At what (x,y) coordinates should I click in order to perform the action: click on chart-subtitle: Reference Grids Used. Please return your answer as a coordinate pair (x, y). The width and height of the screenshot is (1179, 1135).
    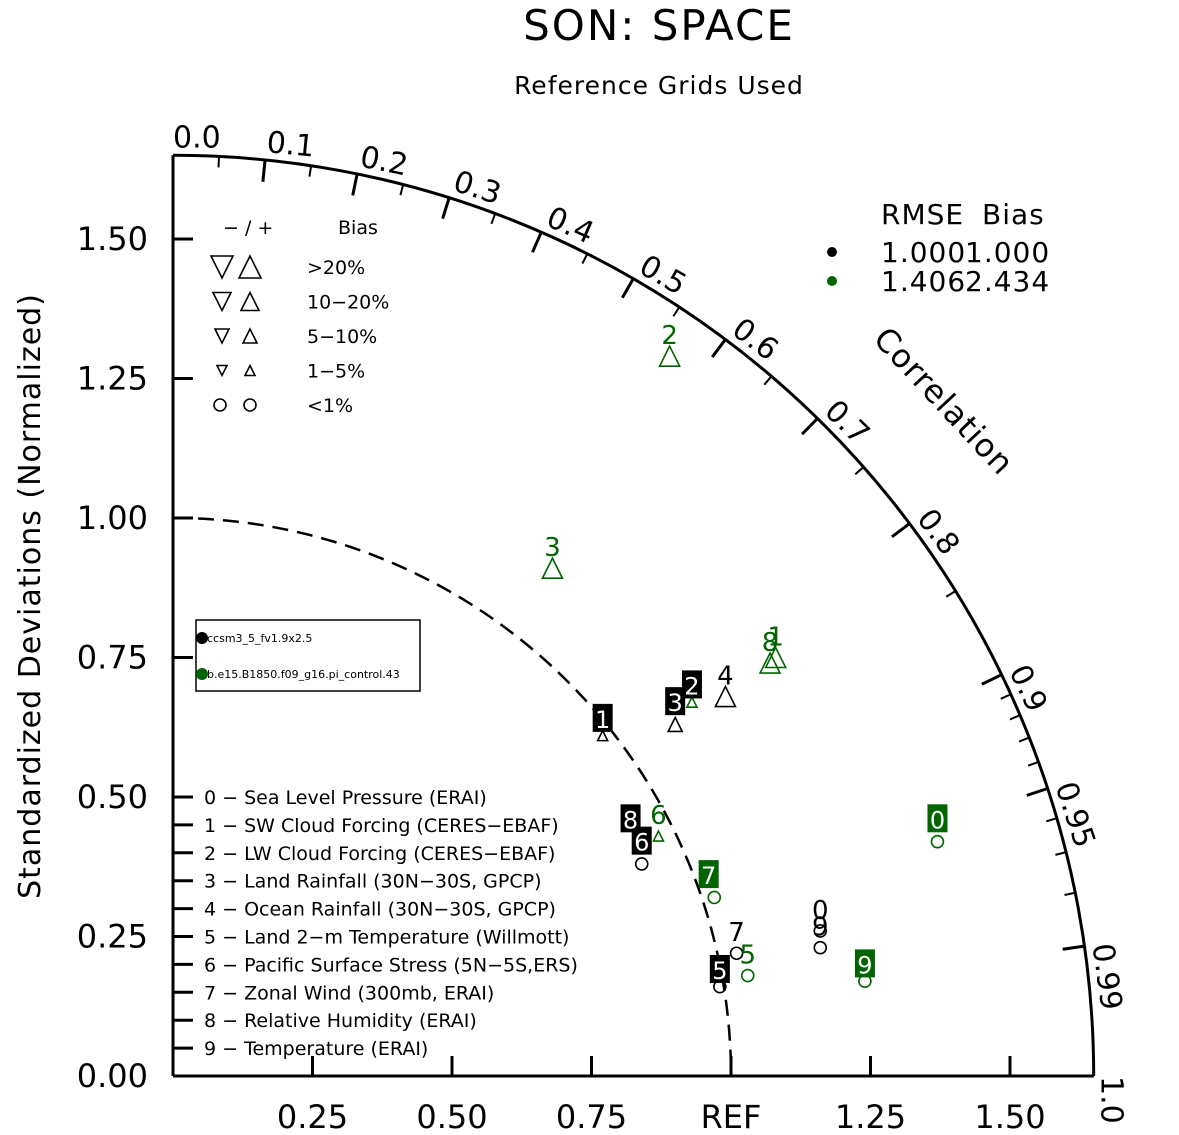
    Looking at the image, I should click on (659, 85).